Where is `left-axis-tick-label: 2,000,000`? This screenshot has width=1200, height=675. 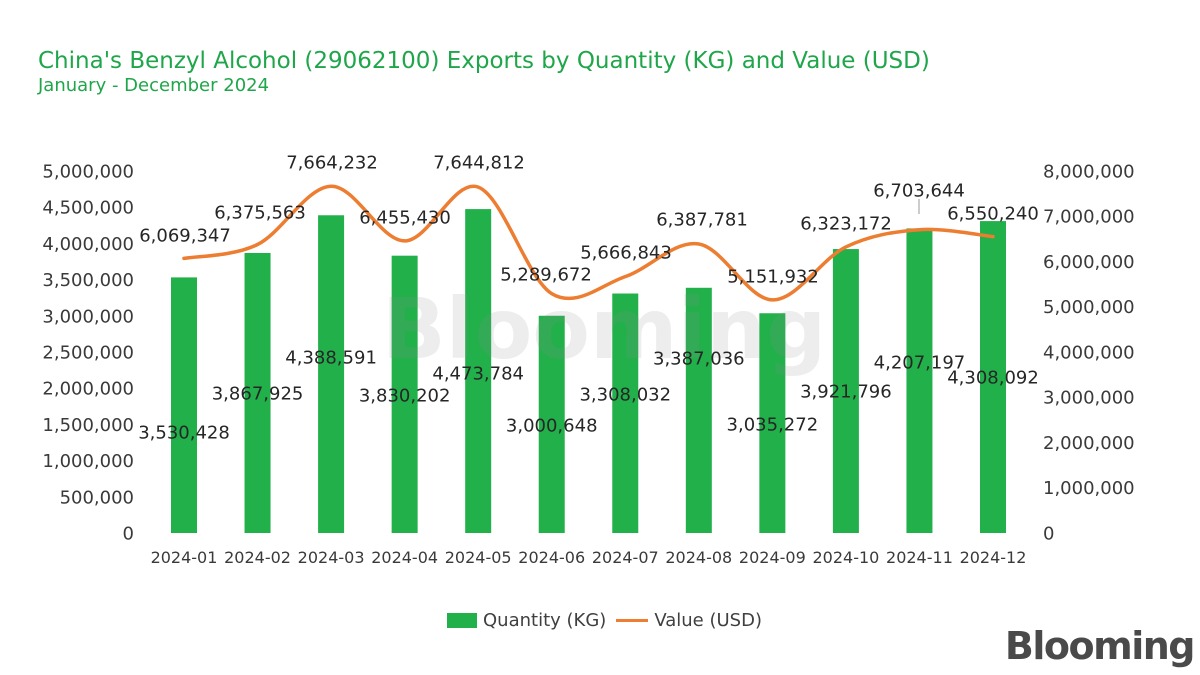
left-axis-tick-label: 2,000,000 is located at coordinates (88, 389).